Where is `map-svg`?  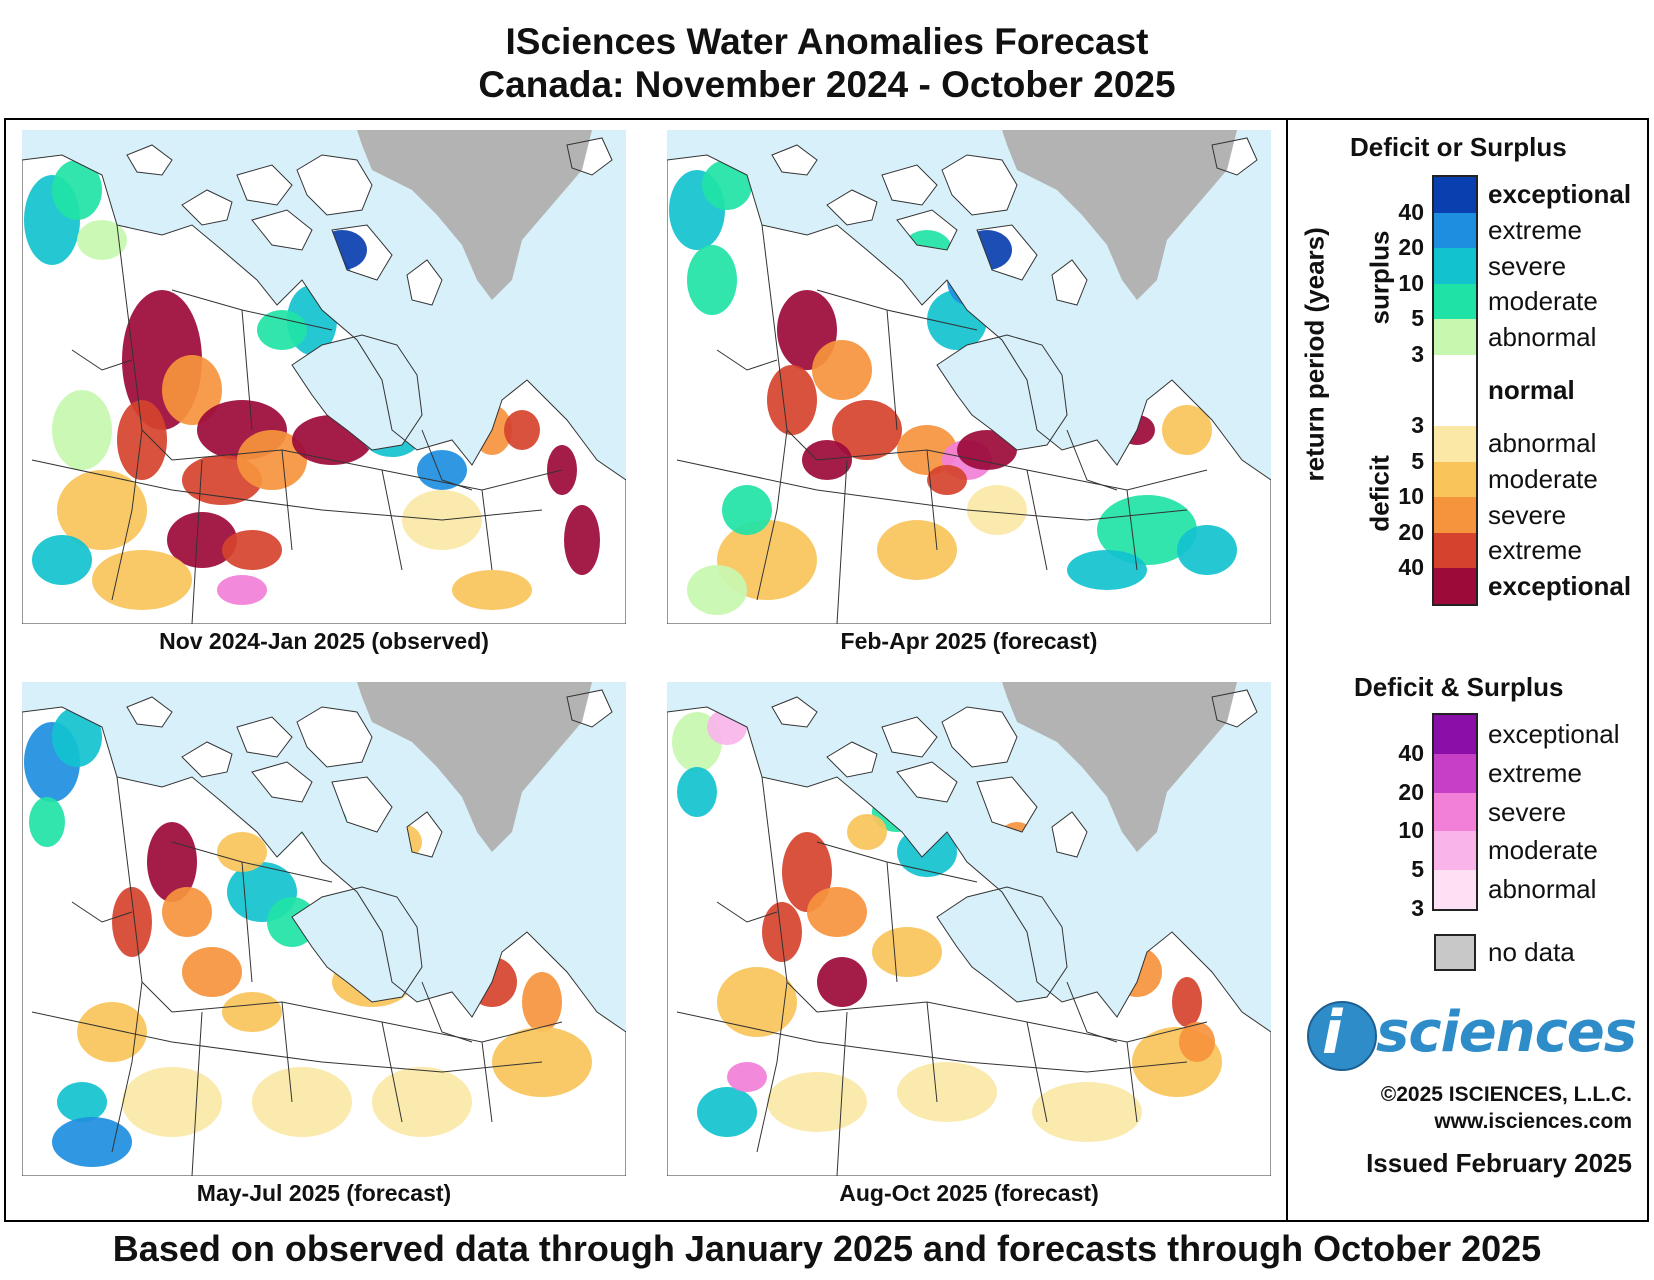
map-svg is located at coordinates (324, 929).